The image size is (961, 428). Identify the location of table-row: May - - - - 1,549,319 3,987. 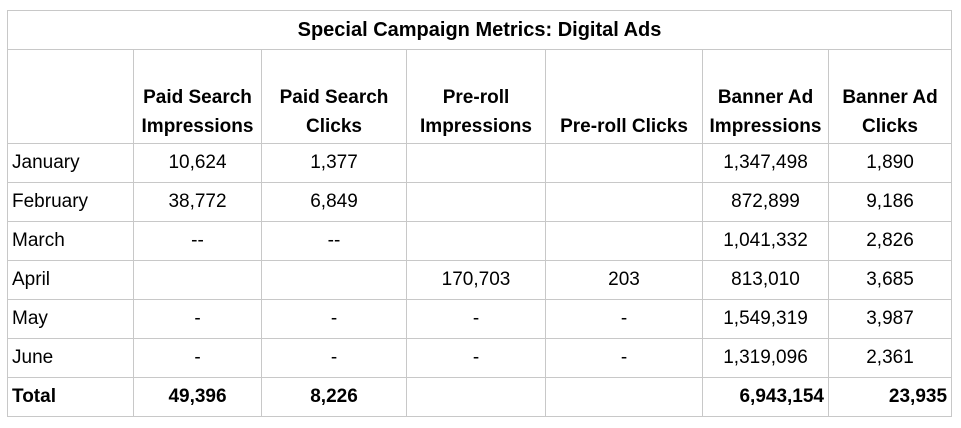
(480, 319).